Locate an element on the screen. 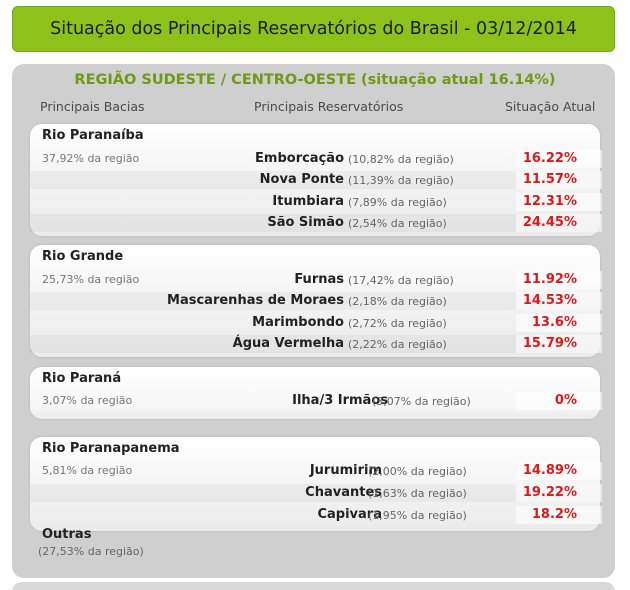 Image resolution: width=630 pixels, height=590 pixels. reservoir-share: (10,82% da região) is located at coordinates (401, 159).